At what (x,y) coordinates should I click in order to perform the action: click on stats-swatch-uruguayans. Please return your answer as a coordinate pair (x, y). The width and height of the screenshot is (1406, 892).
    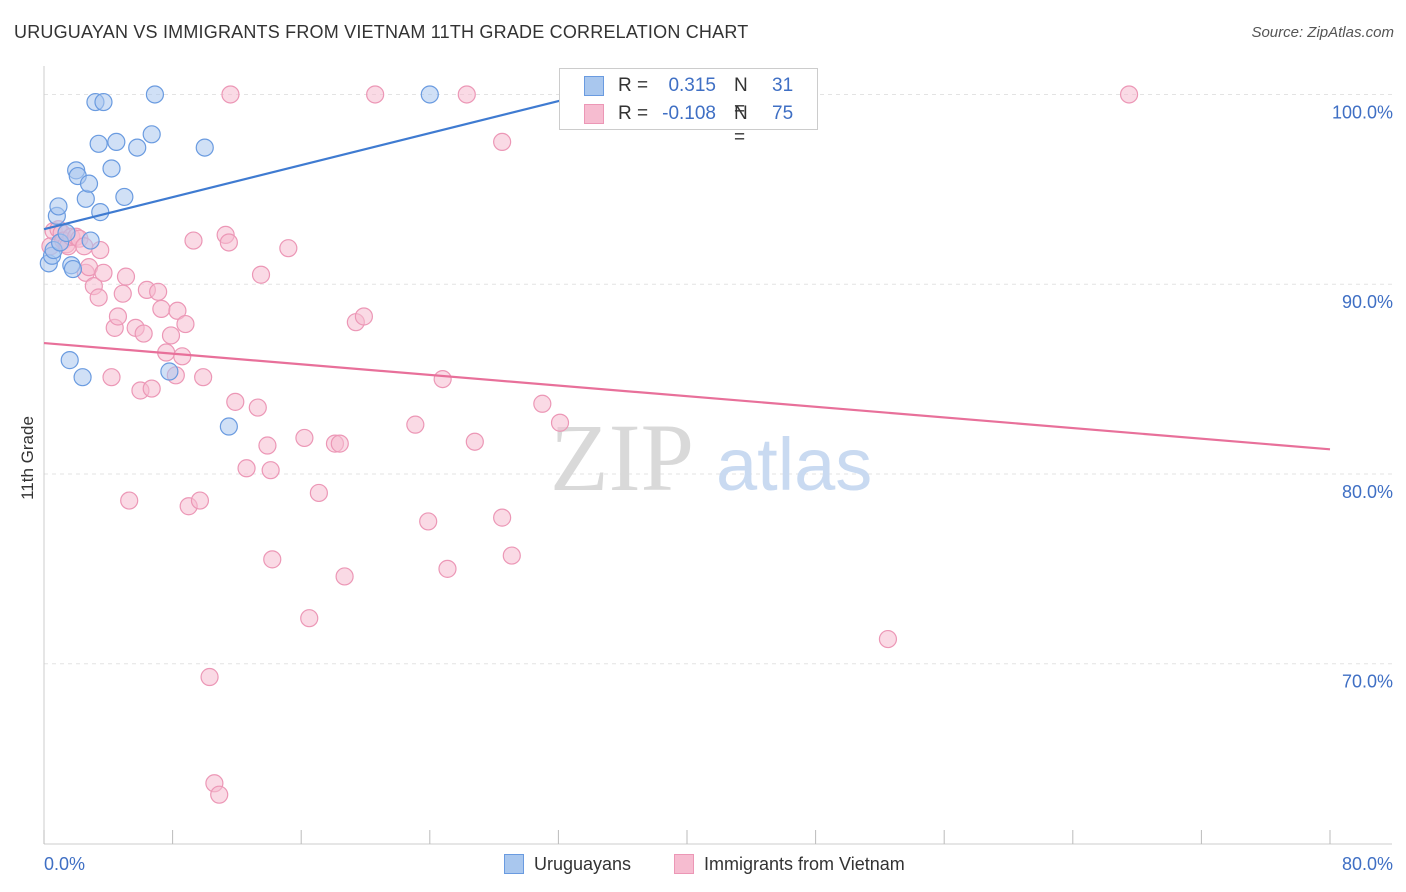
    Looking at the image, I should click on (594, 86).